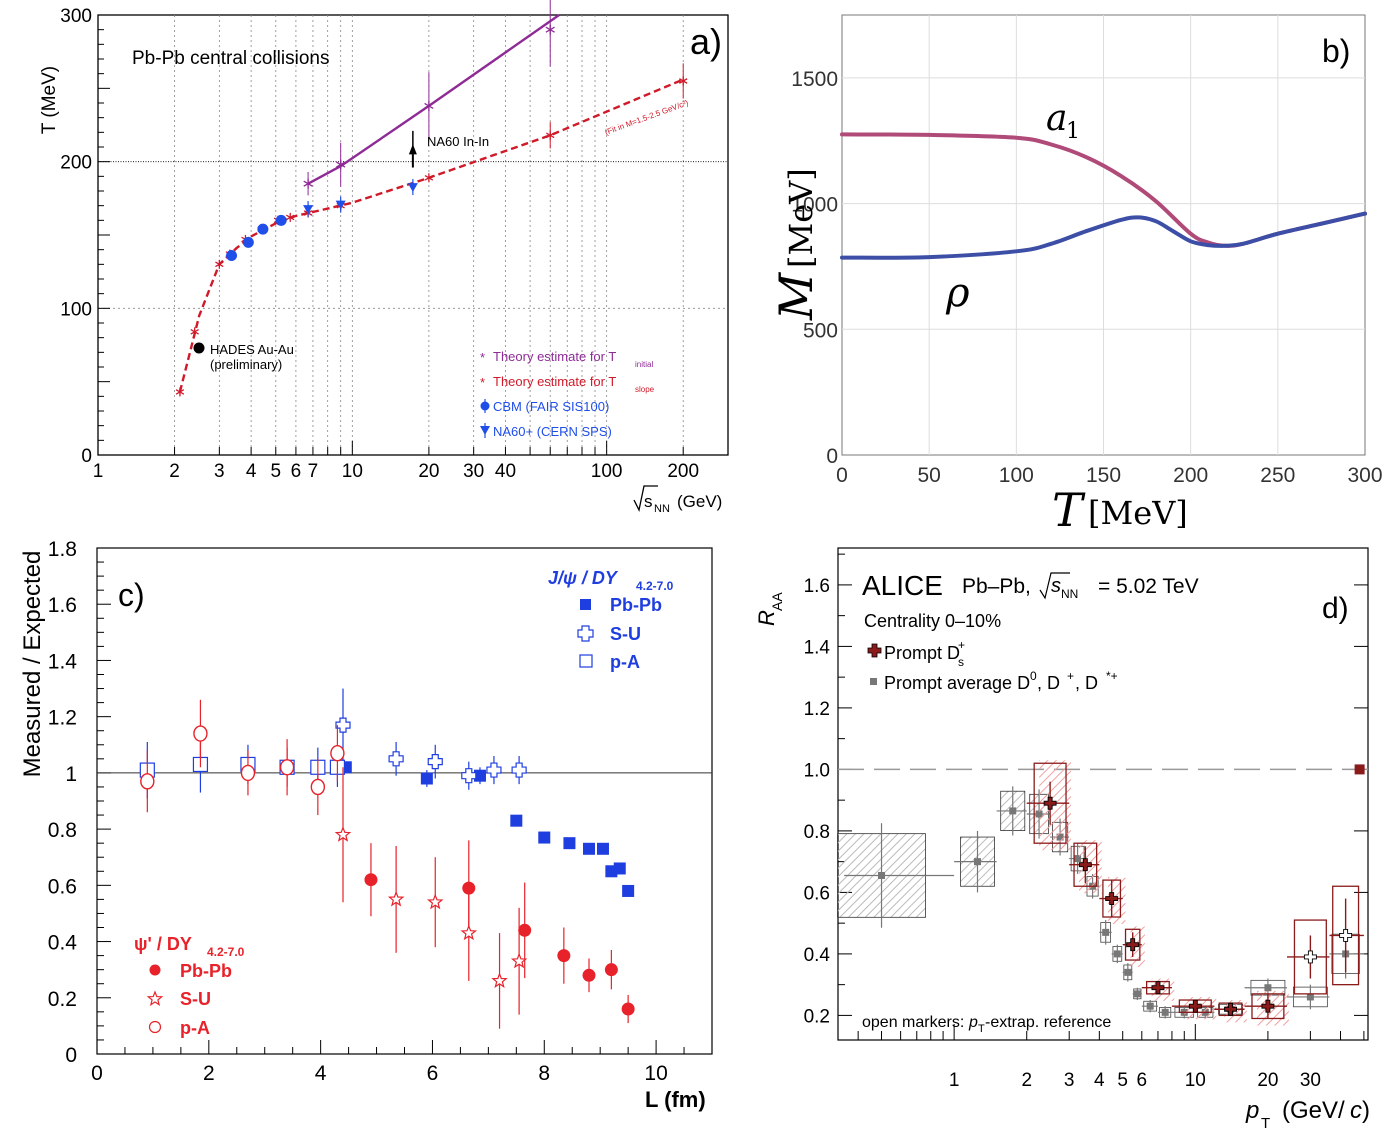  I want to click on panel-c-x-axis-label: L (fm), so click(675, 1099).